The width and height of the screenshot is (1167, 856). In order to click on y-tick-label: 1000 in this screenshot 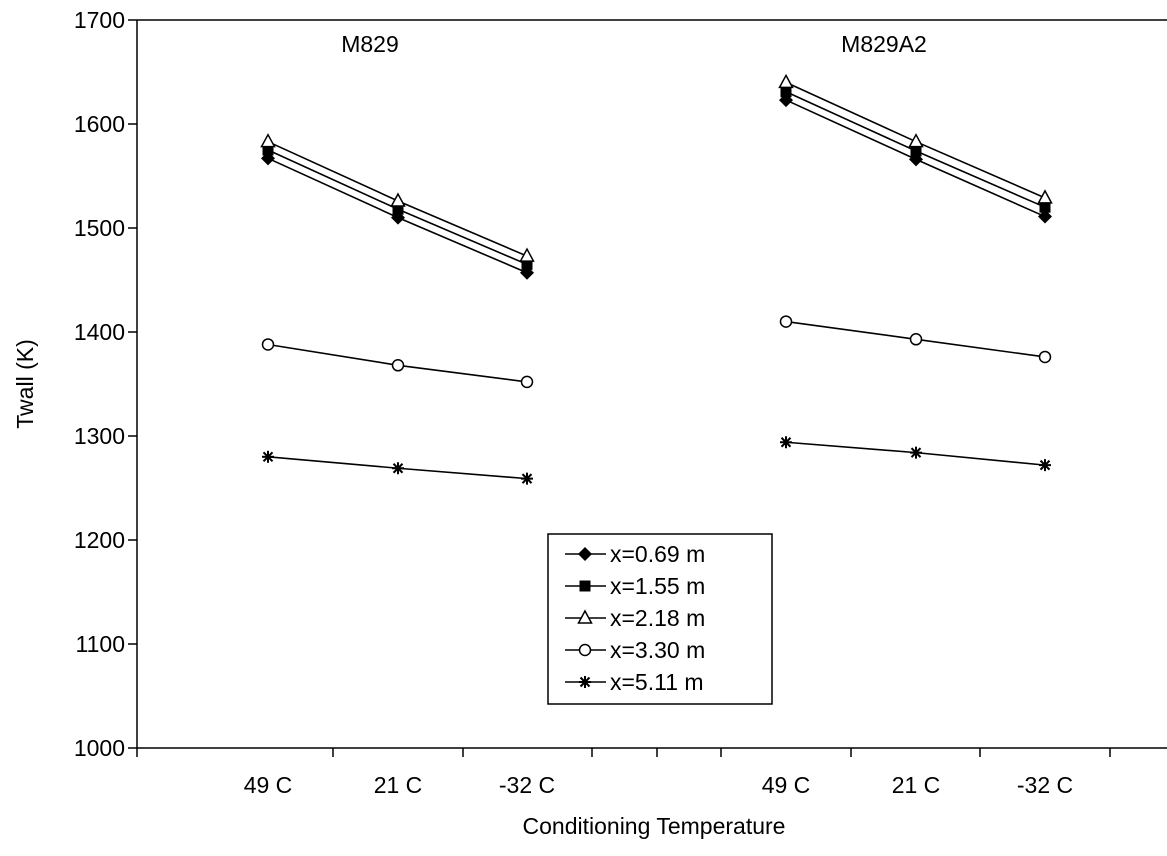, I will do `click(99, 748)`.